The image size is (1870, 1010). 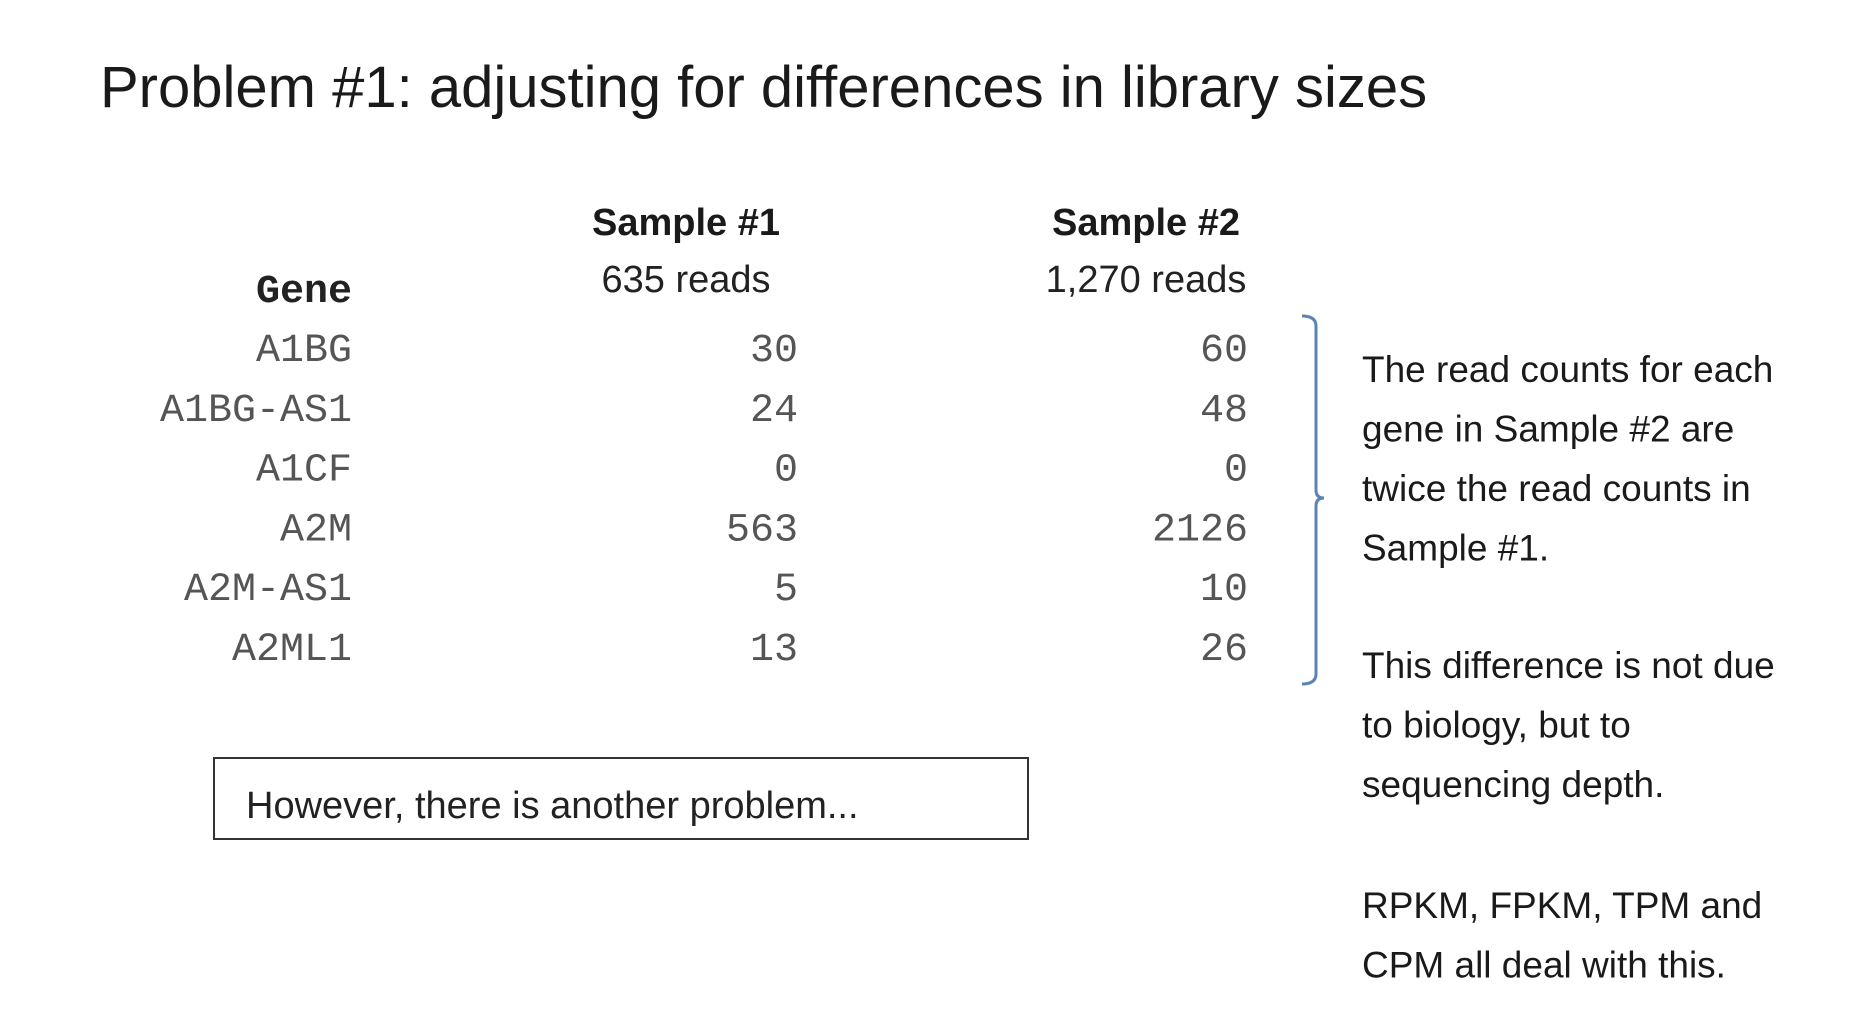 What do you see at coordinates (304, 351) in the screenshot?
I see `gene-name: A1BG` at bounding box center [304, 351].